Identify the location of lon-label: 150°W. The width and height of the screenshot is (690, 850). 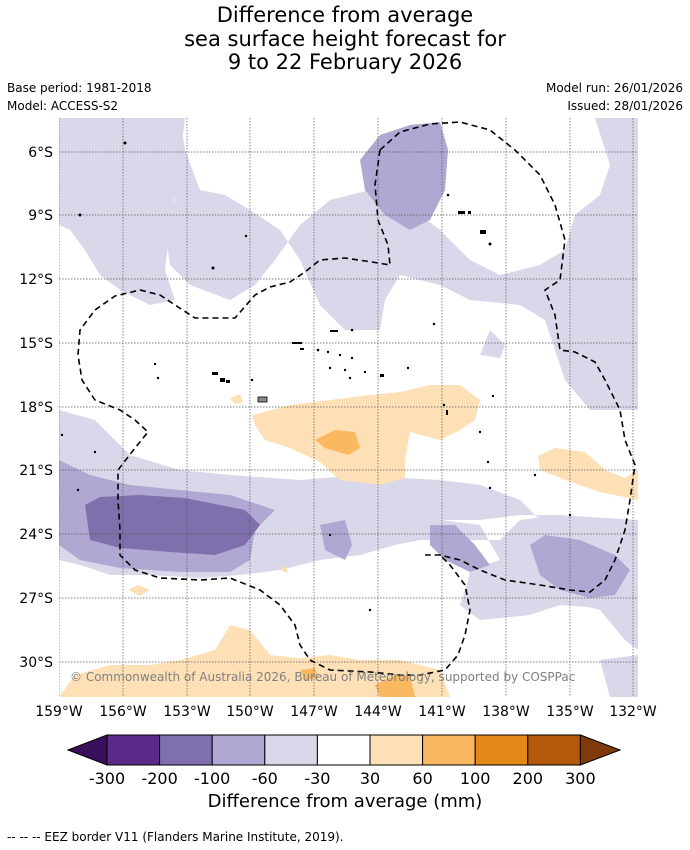
(250, 712).